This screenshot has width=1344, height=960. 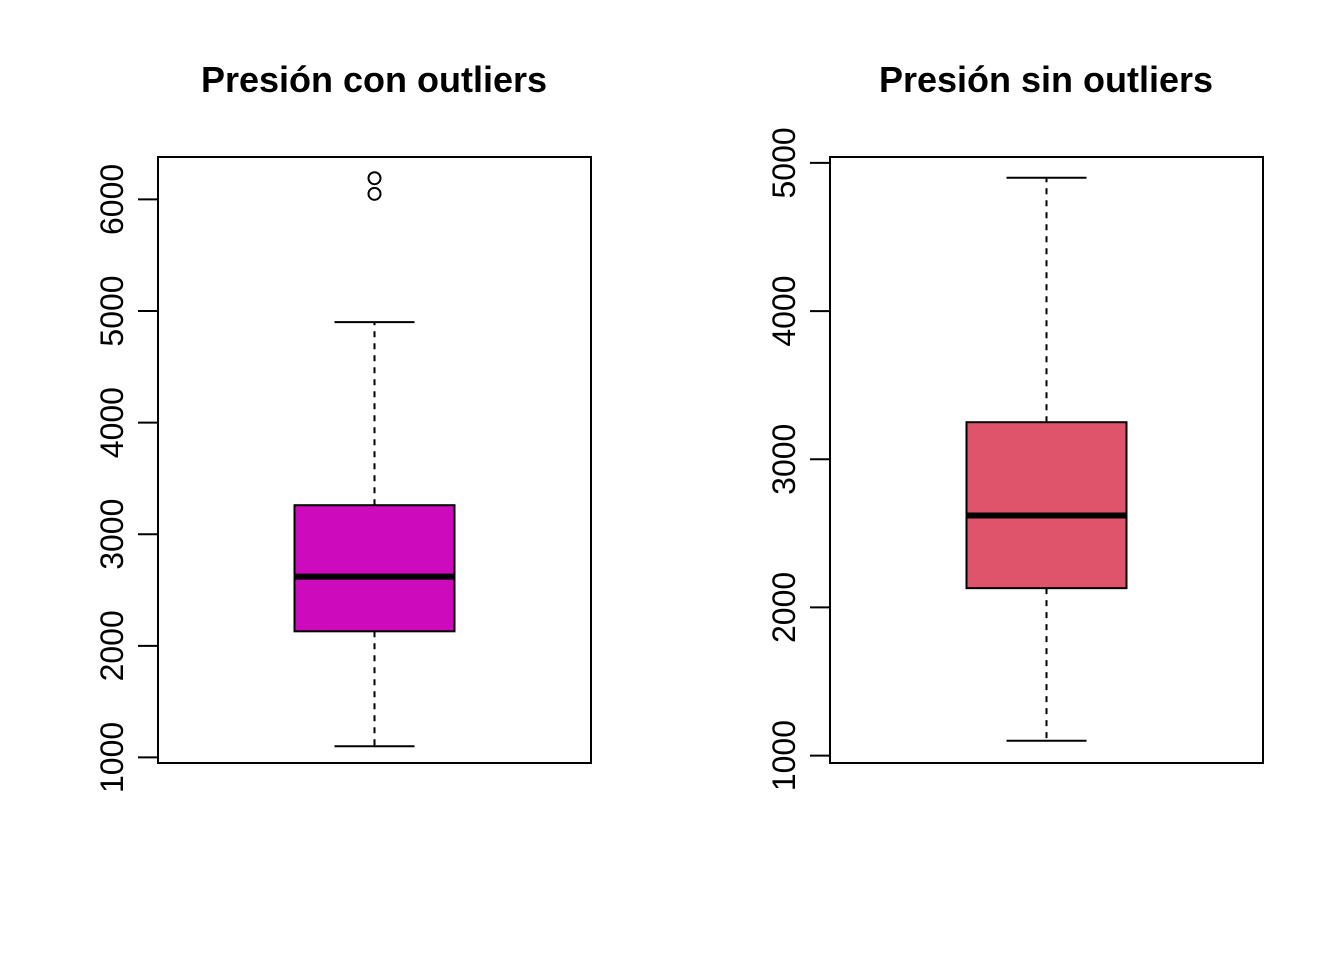 What do you see at coordinates (374, 79) in the screenshot?
I see `chart-title: Presión con outliers` at bounding box center [374, 79].